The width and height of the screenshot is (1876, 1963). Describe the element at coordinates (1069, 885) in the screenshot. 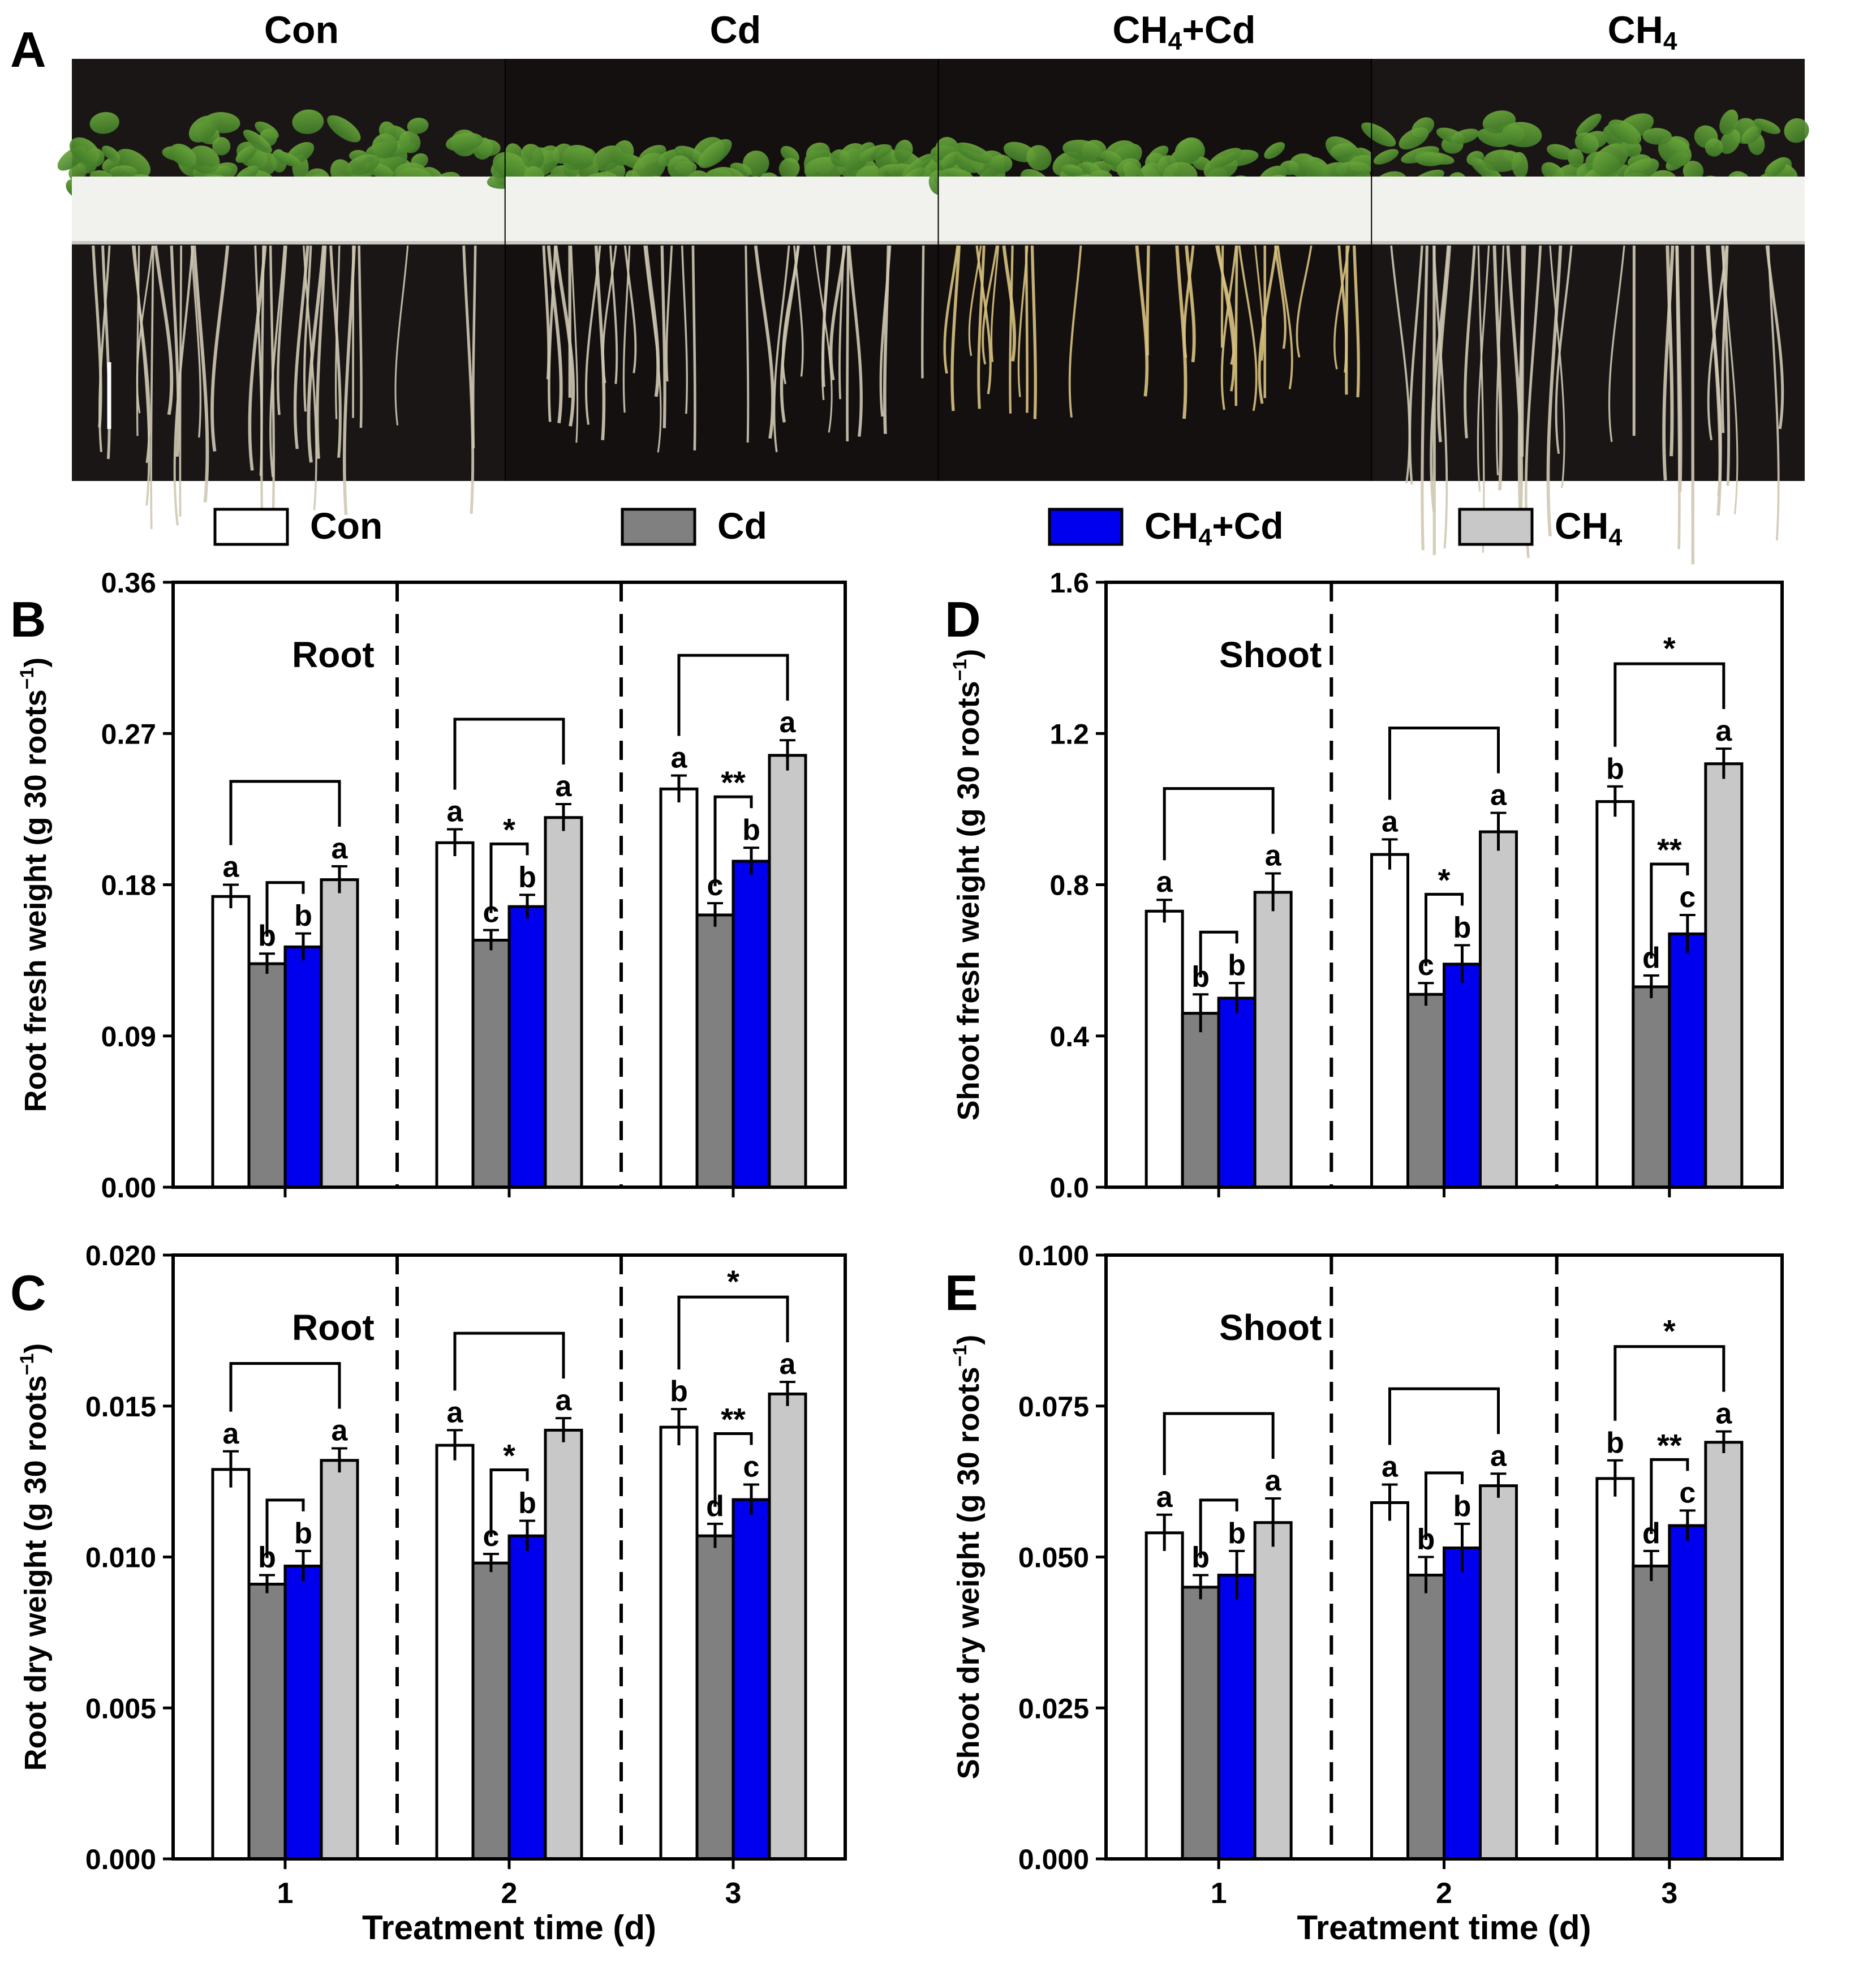

I see `y-tick-label: 0.8` at that location.